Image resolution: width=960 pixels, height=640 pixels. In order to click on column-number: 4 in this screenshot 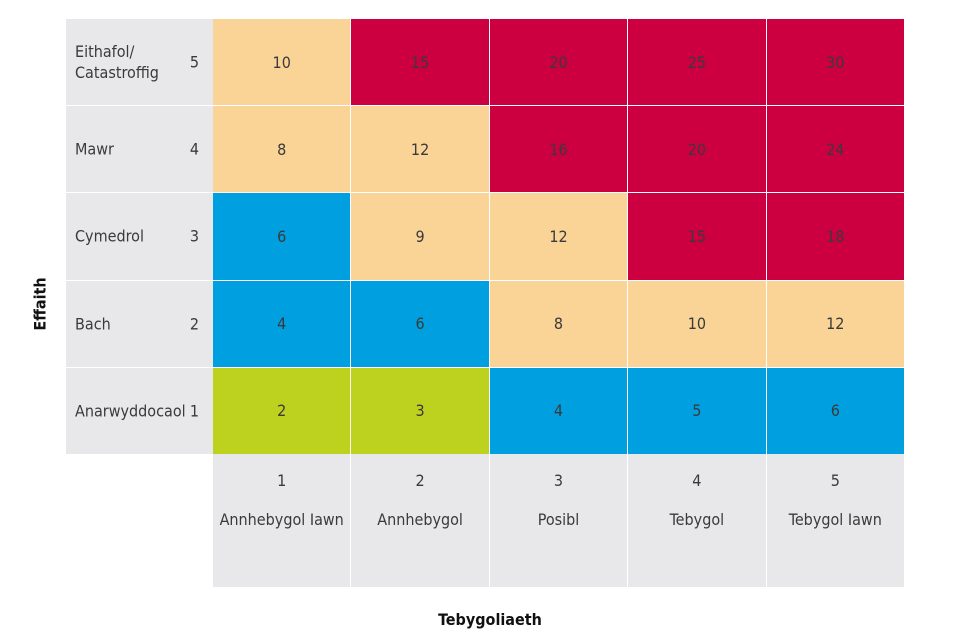, I will do `click(697, 480)`.